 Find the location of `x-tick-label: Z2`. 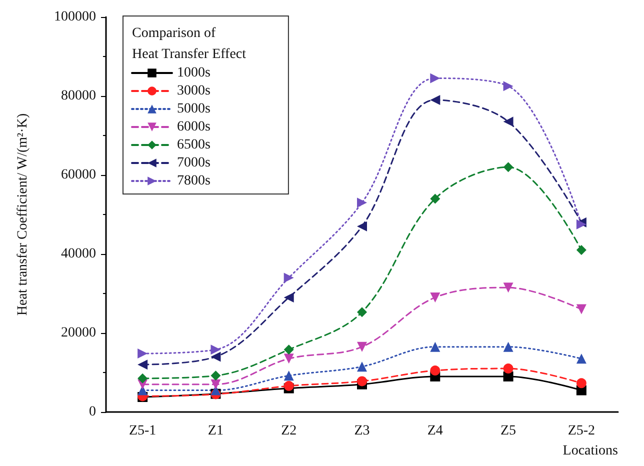

x-tick-label: Z2 is located at coordinates (289, 431).